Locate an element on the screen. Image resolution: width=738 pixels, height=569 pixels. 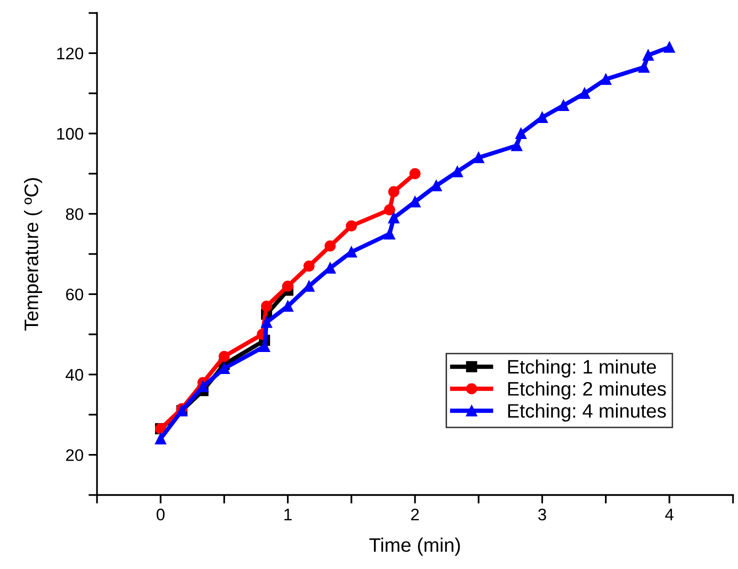
y-tick-label: 40 is located at coordinates (75, 374).